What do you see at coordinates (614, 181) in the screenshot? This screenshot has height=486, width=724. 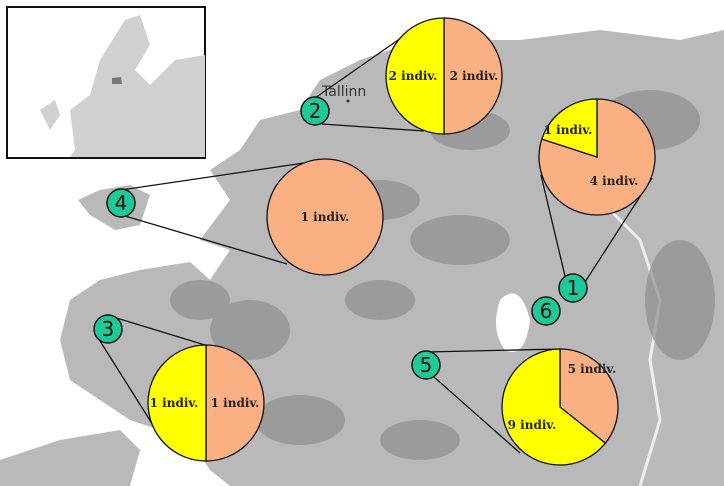 I see `pie-label-salmon: 4 indiv.` at bounding box center [614, 181].